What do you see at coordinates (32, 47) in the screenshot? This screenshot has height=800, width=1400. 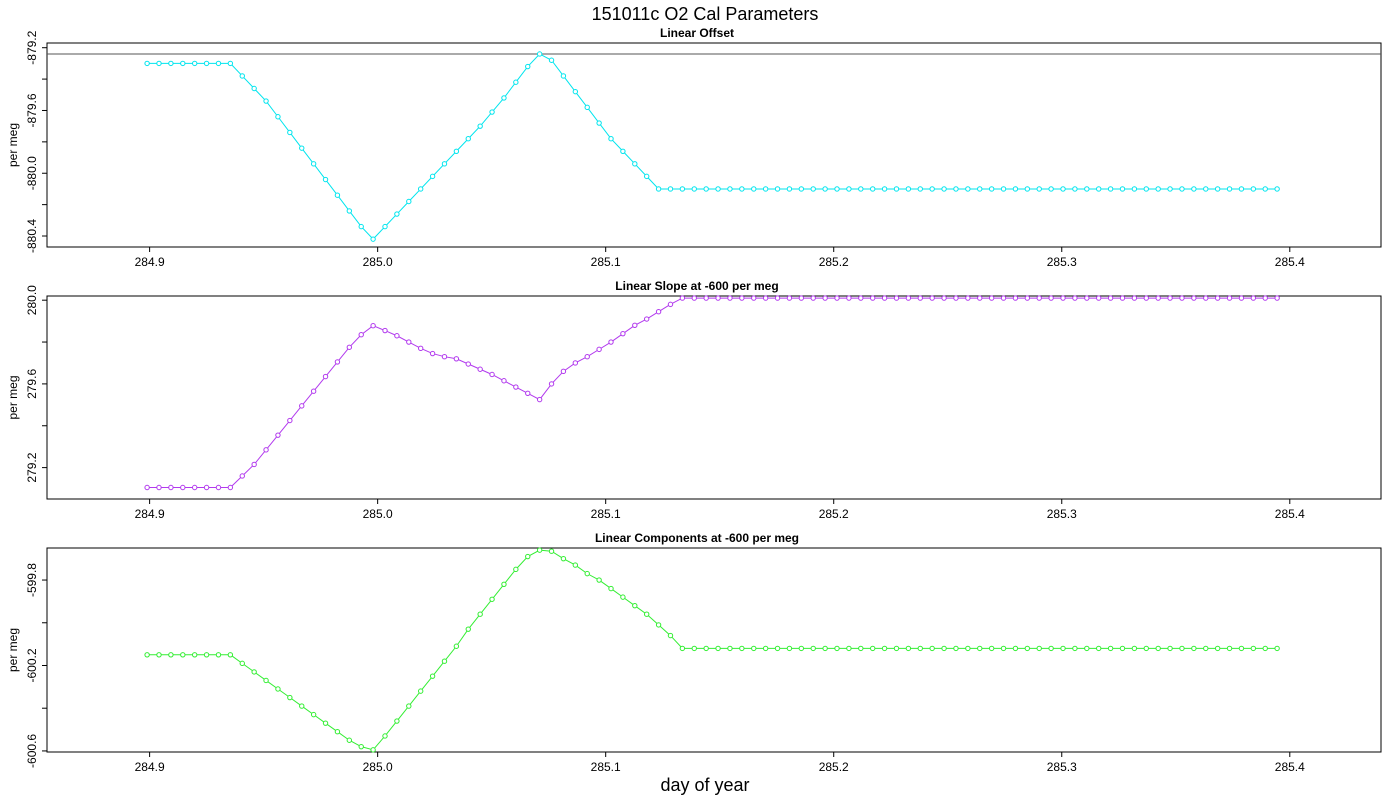 I see `y-tick-label: -879.2` at bounding box center [32, 47].